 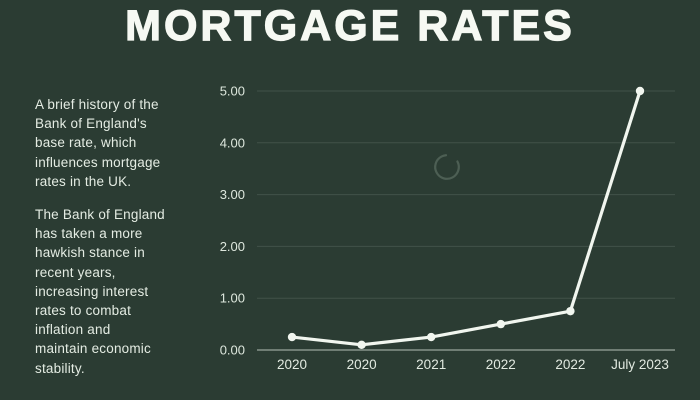 What do you see at coordinates (431, 364) in the screenshot?
I see `x-tick-label: 2021` at bounding box center [431, 364].